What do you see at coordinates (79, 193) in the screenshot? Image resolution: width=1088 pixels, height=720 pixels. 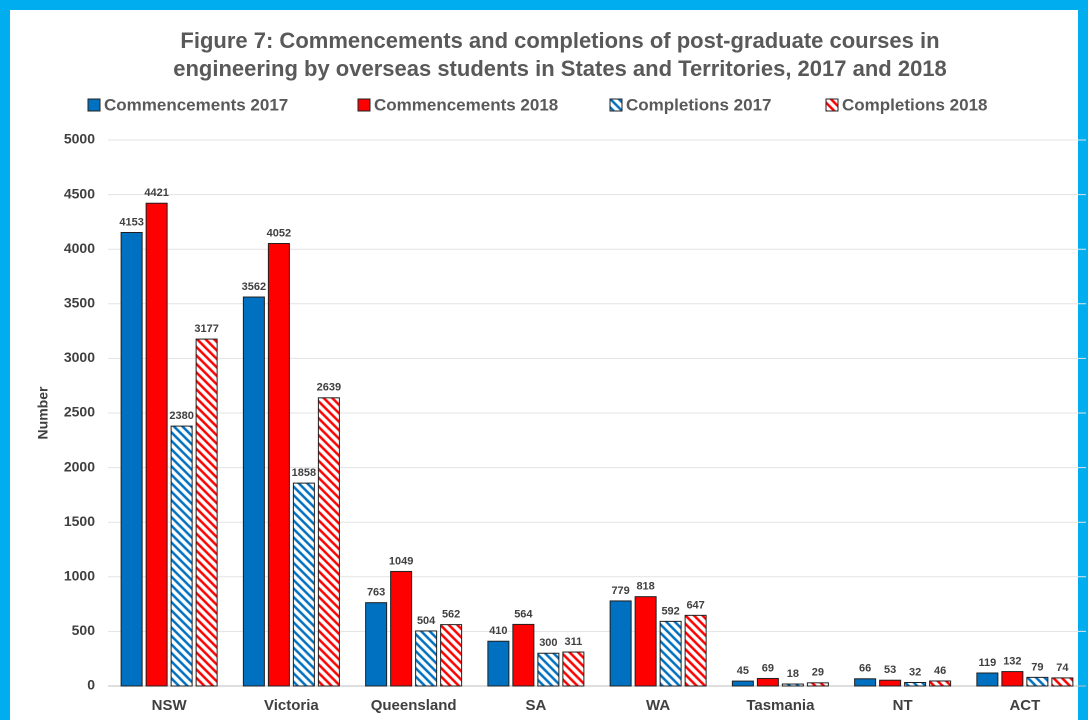 I see `y-tick-label: 4500` at bounding box center [79, 193].